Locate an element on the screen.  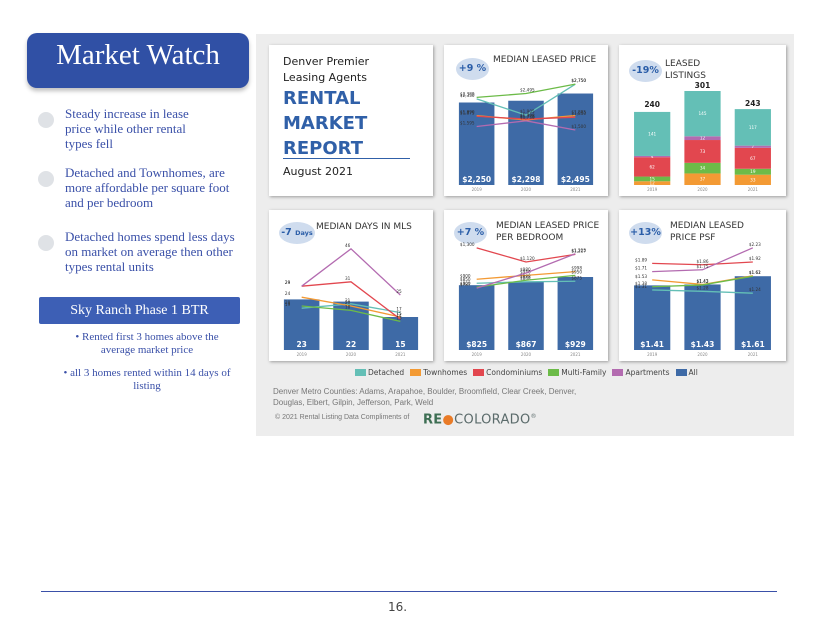
segment-label: 145 is located at coordinates (703, 113).